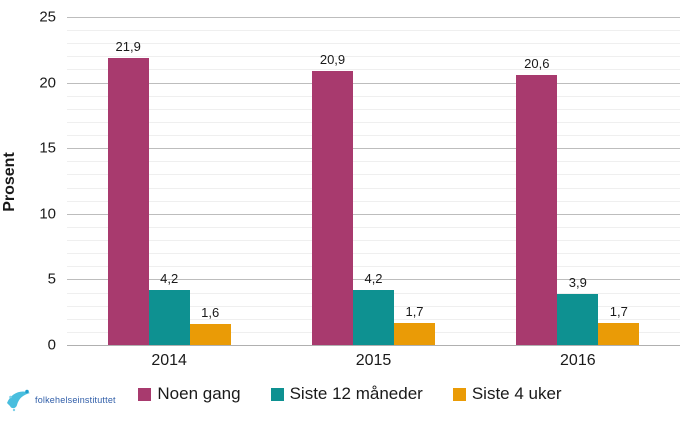 The width and height of the screenshot is (700, 421). What do you see at coordinates (169, 278) in the screenshot?
I see `bar-value-label-2014-series-1: 4,2` at bounding box center [169, 278].